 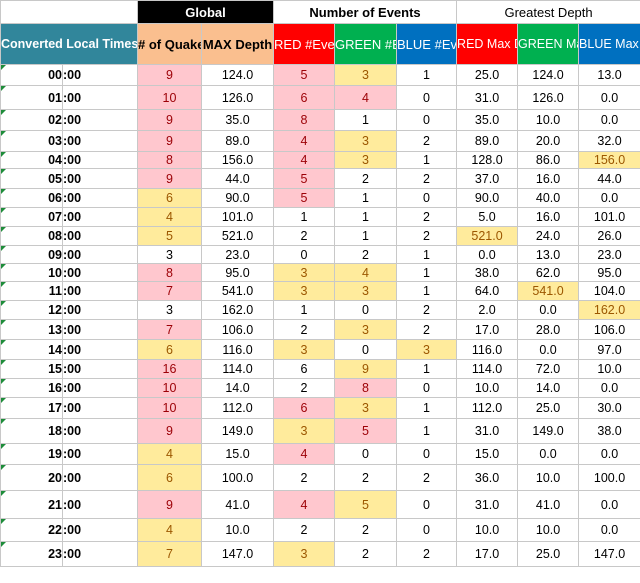 What do you see at coordinates (366, 120) in the screenshot?
I see `green-events-cell: 1` at bounding box center [366, 120].